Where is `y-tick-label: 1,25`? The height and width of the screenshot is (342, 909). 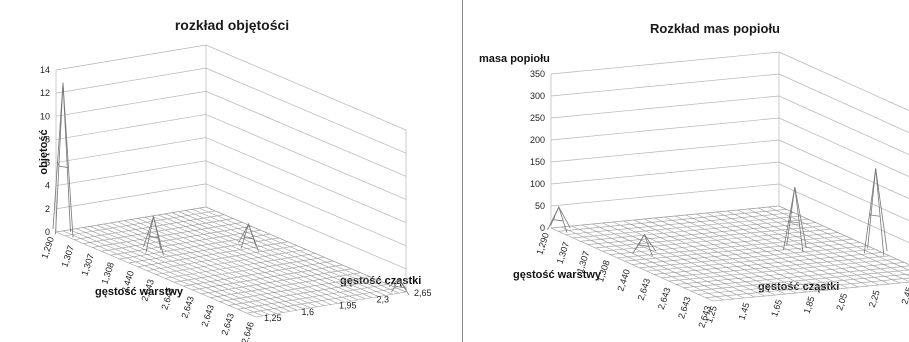
y-tick-label: 1,25 is located at coordinates (273, 318).